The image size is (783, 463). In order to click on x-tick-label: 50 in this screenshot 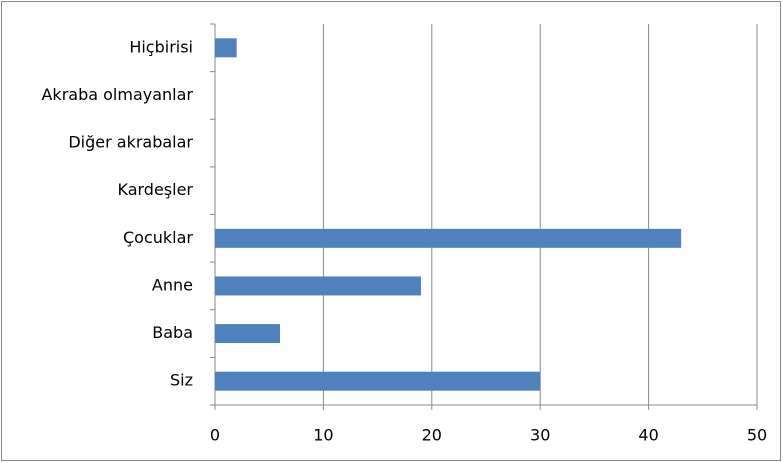, I will do `click(757, 435)`.